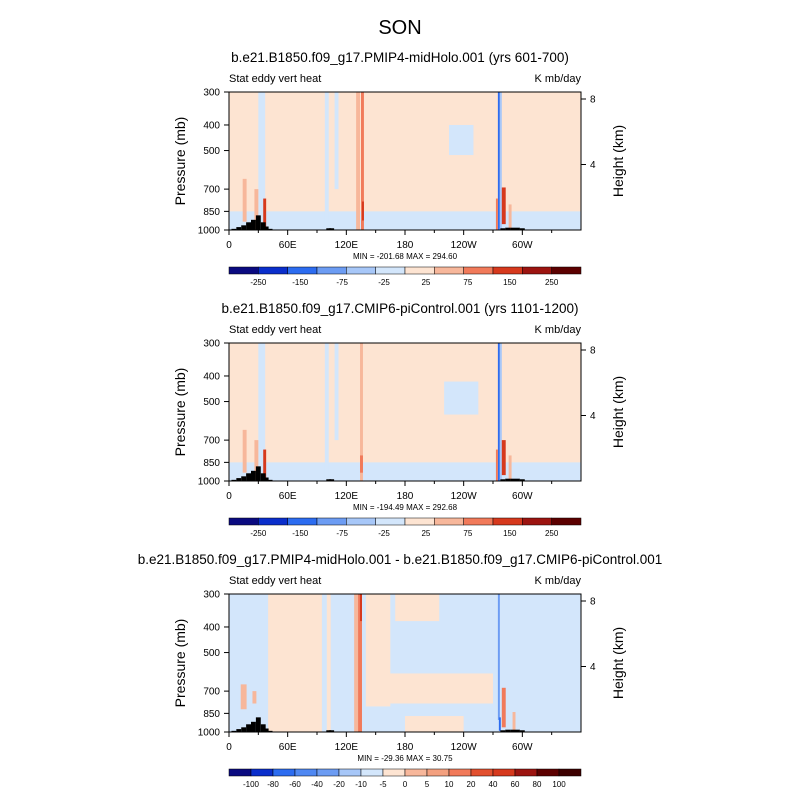  What do you see at coordinates (405, 758) in the screenshot?
I see `min-max-label: MIN = -29.36 MAX = 30.75` at bounding box center [405, 758].